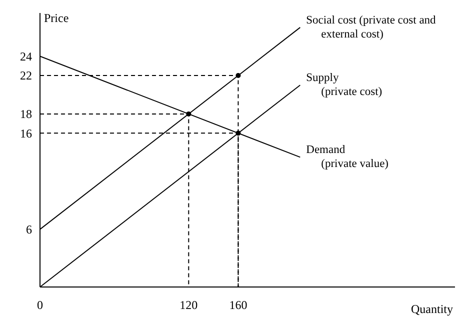 The height and width of the screenshot is (327, 458). What do you see at coordinates (347, 157) in the screenshot?
I see `series-label: Demand (private value)` at bounding box center [347, 157].